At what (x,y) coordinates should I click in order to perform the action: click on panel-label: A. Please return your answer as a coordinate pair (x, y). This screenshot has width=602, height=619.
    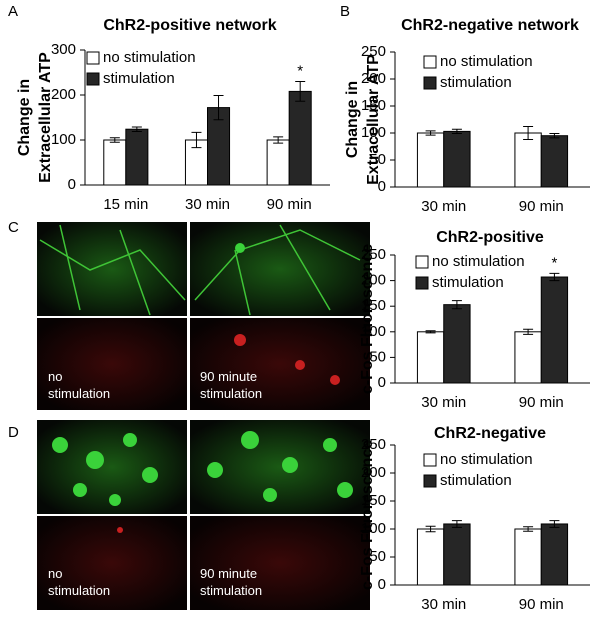
    Looking at the image, I should click on (13, 11).